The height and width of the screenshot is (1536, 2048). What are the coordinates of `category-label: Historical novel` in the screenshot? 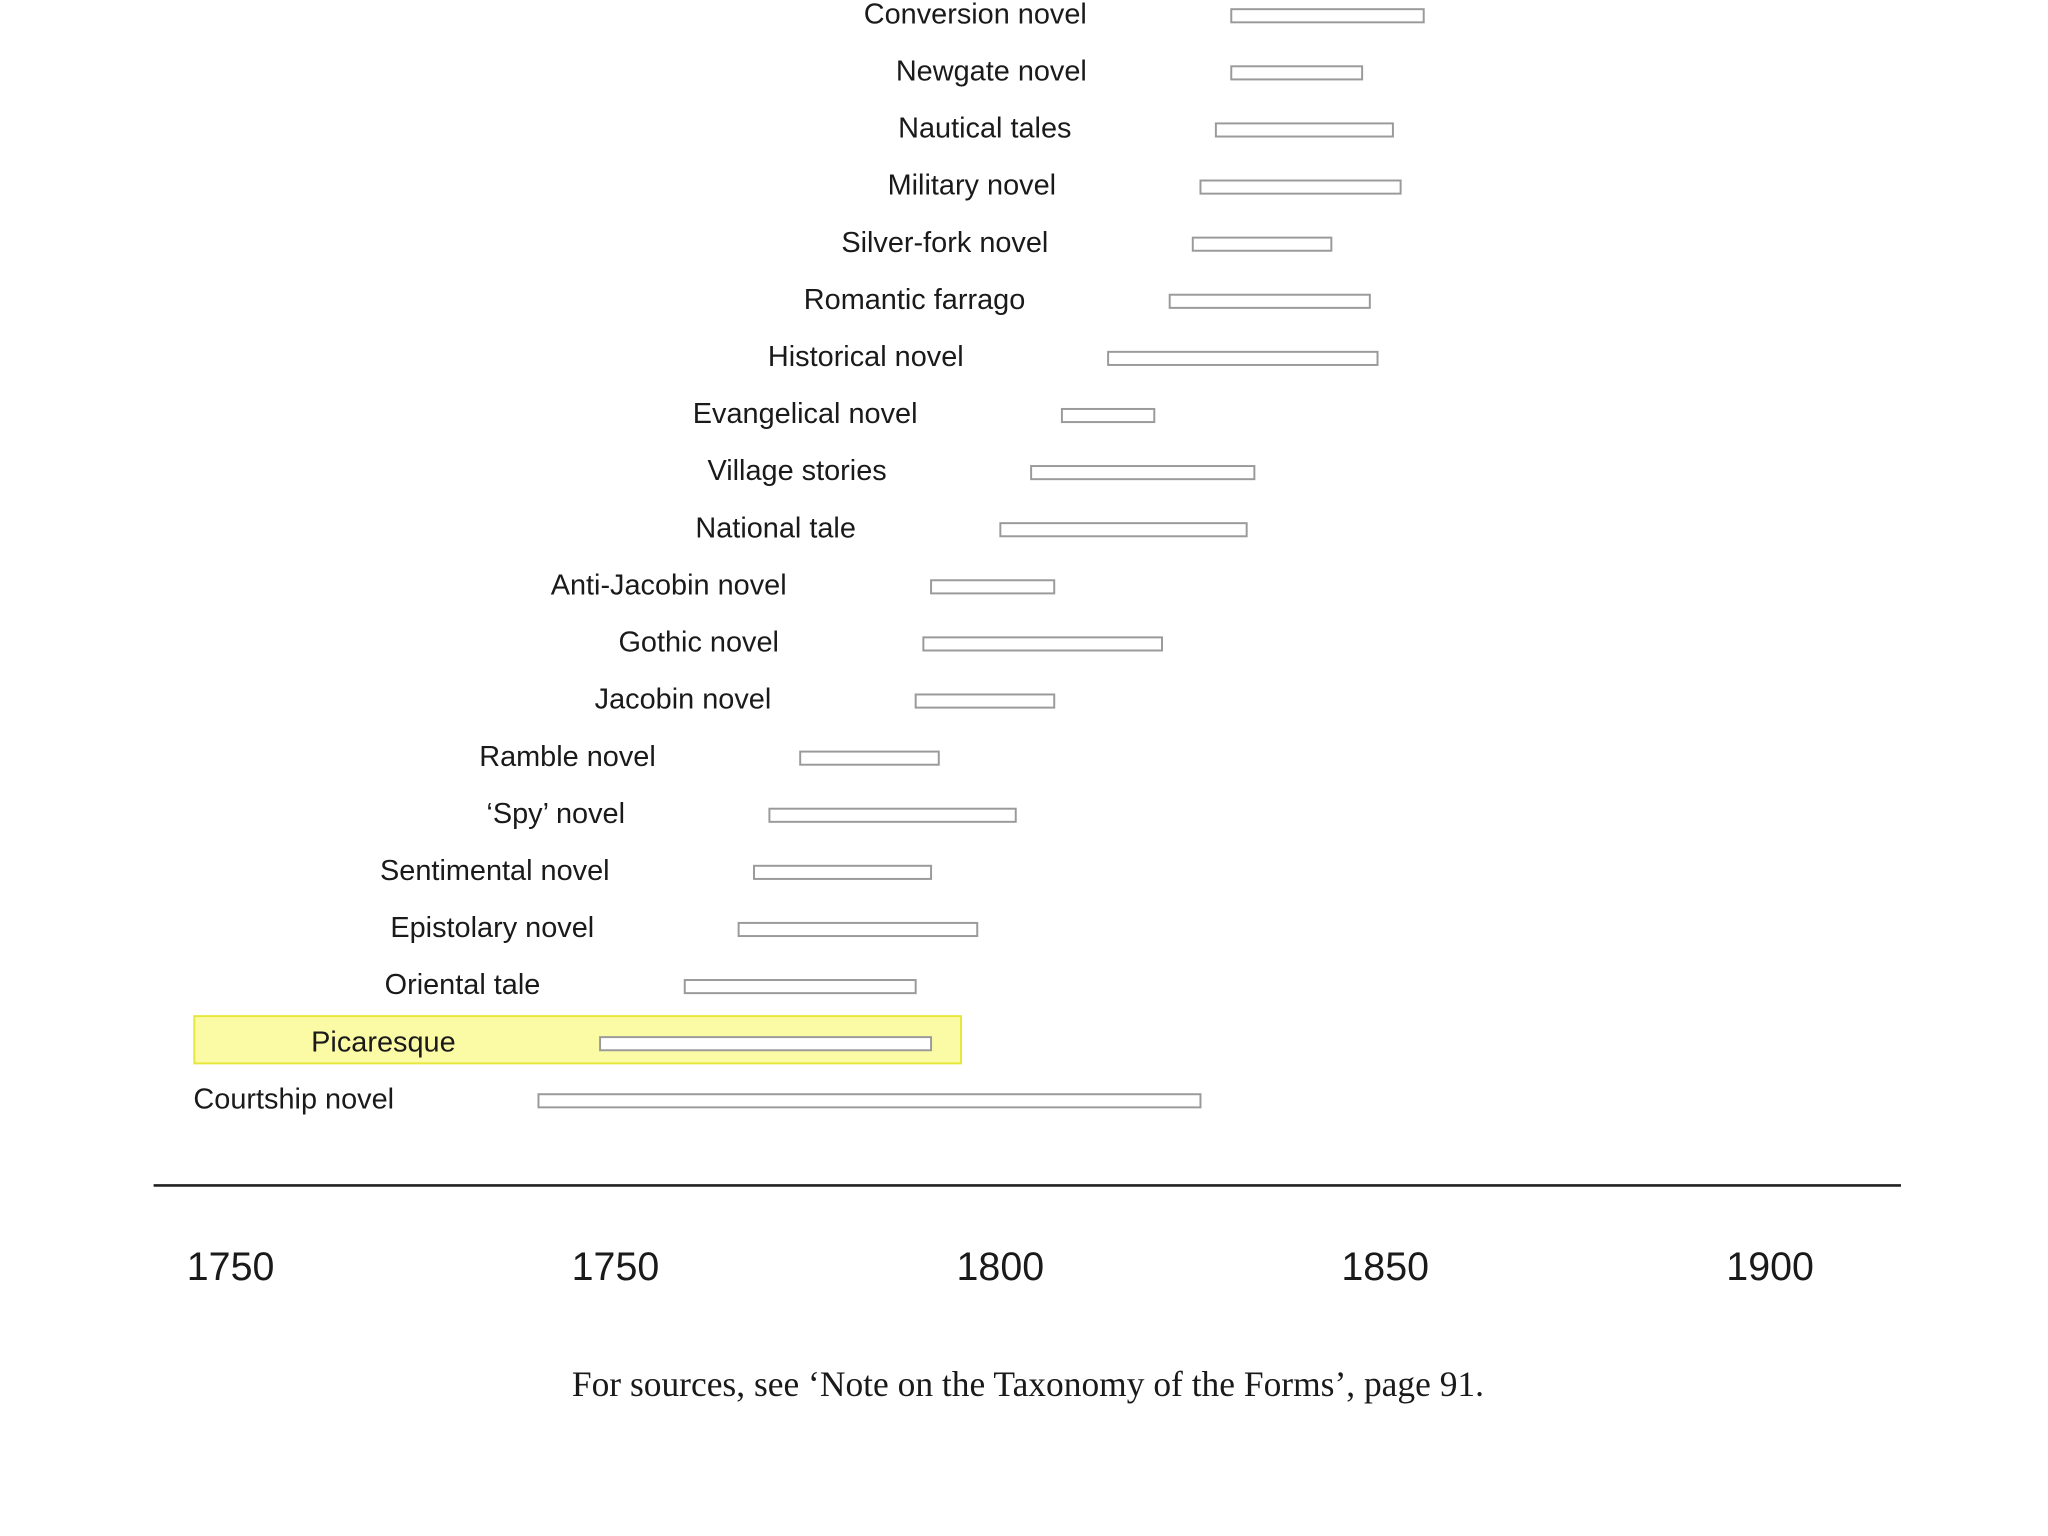 It's located at (866, 357).